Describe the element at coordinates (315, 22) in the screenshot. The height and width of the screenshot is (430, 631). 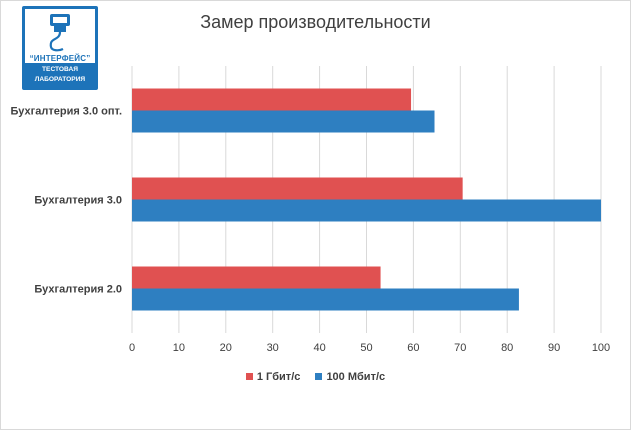
I see `chart-title: Замер производительности` at that location.